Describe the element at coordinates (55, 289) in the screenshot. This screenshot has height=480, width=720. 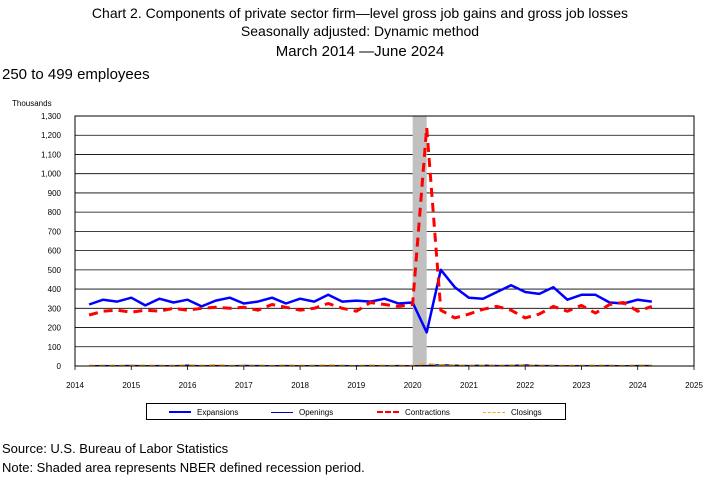
I see `y-tick-label: 400` at that location.